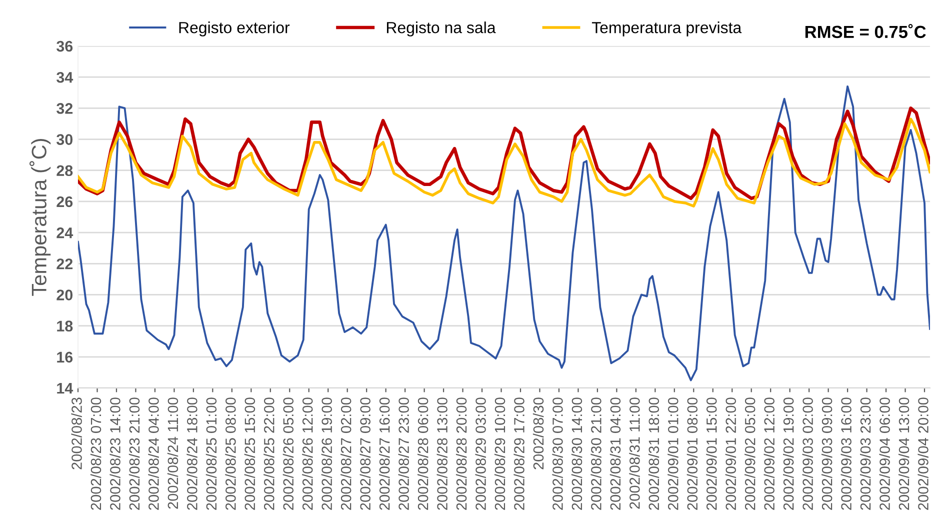 The width and height of the screenshot is (931, 514). What do you see at coordinates (64, 46) in the screenshot?
I see `y-tick-label: 36` at bounding box center [64, 46].